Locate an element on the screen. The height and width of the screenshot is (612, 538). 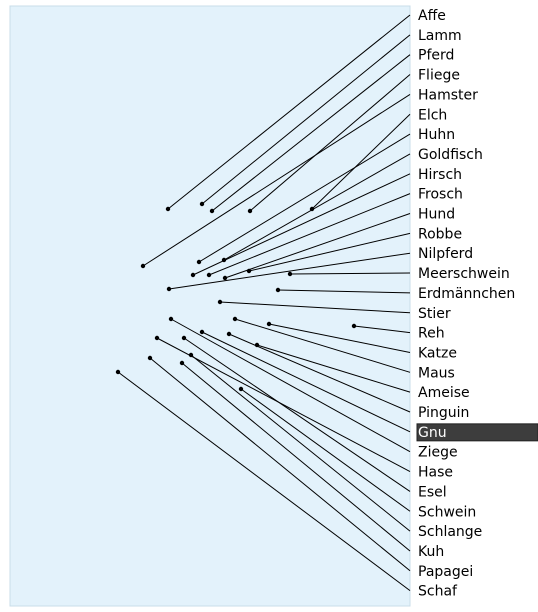
anchor-dot-frosch is located at coordinates (209, 275).